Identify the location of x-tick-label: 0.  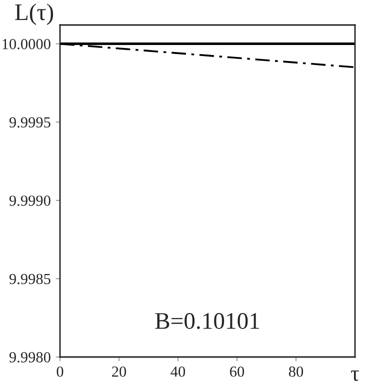
(60, 371).